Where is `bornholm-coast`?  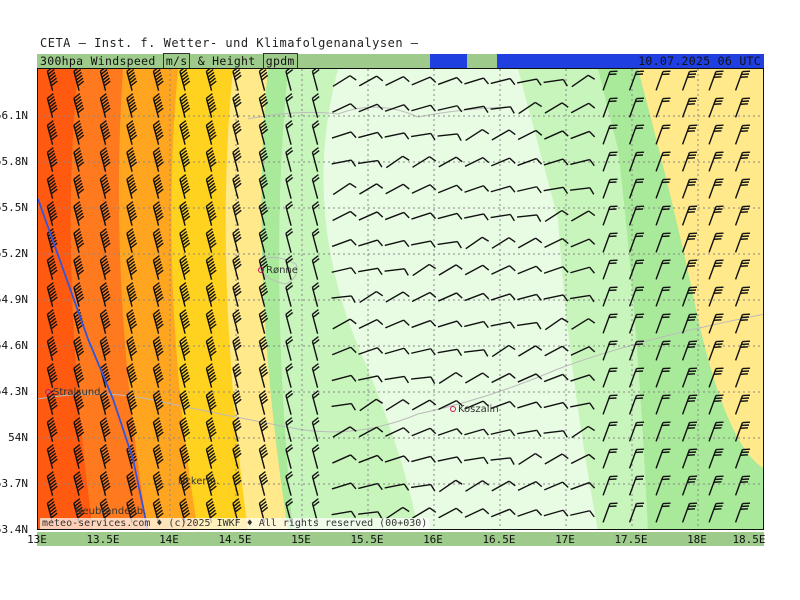
bornholm-coast is located at coordinates (278, 270).